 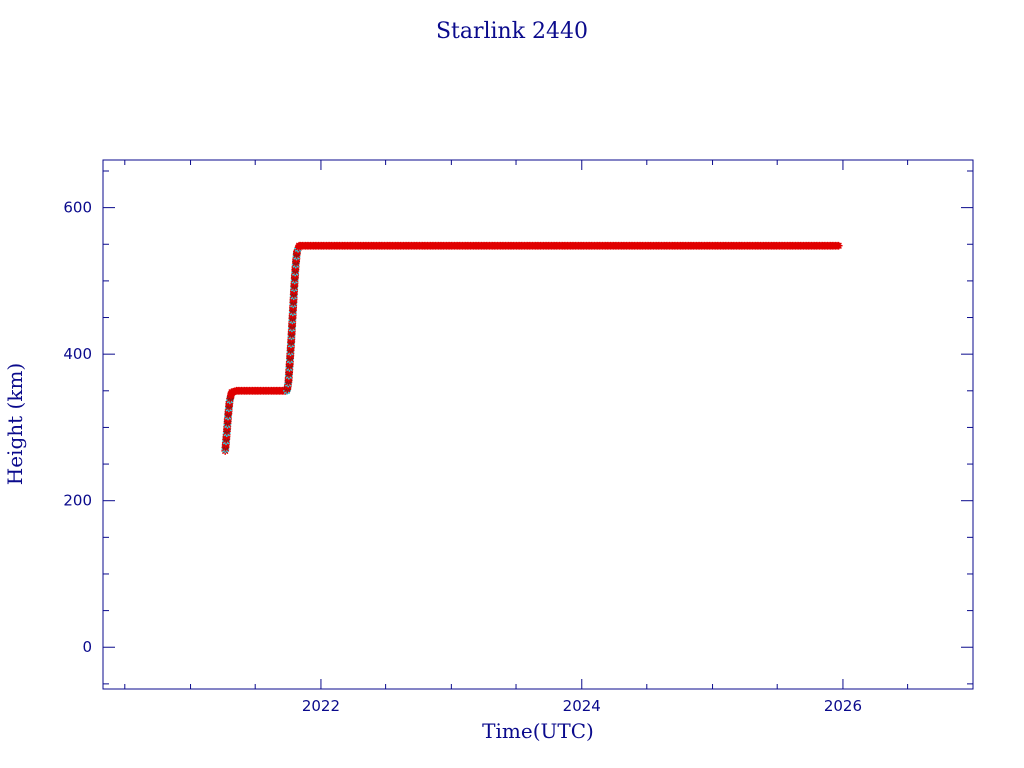 What do you see at coordinates (538, 731) in the screenshot?
I see `x-axis-label: Time(UTC)` at bounding box center [538, 731].